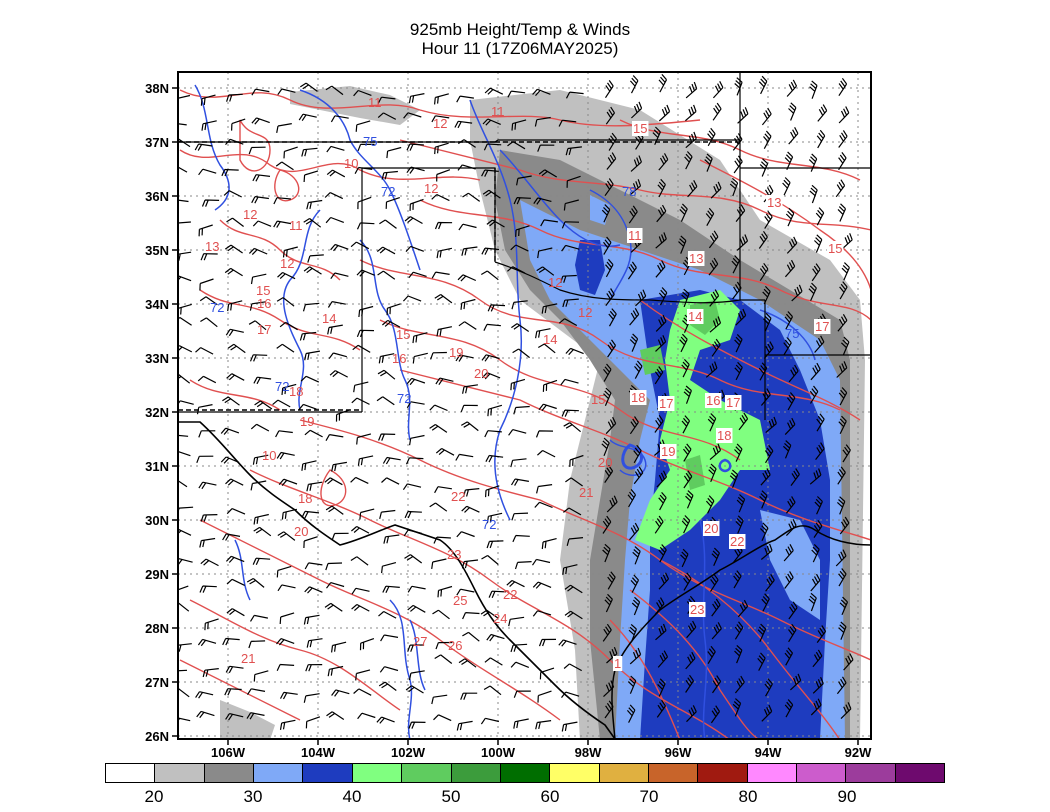 The image size is (1050, 812). I want to click on lat-label: 31N, so click(157, 466).